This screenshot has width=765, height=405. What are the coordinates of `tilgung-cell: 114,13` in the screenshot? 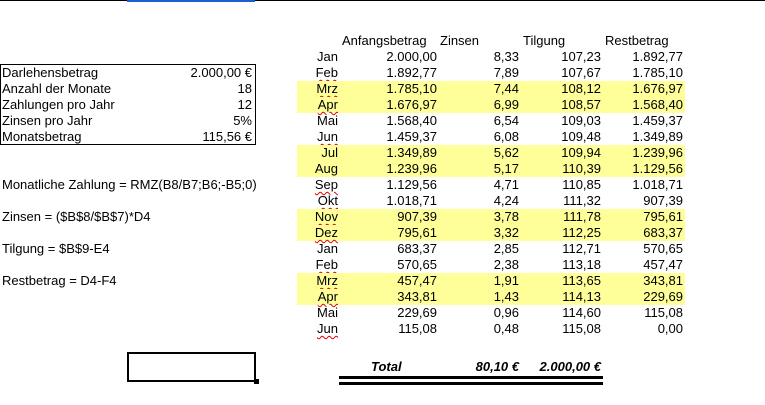 It's located at (581, 296).